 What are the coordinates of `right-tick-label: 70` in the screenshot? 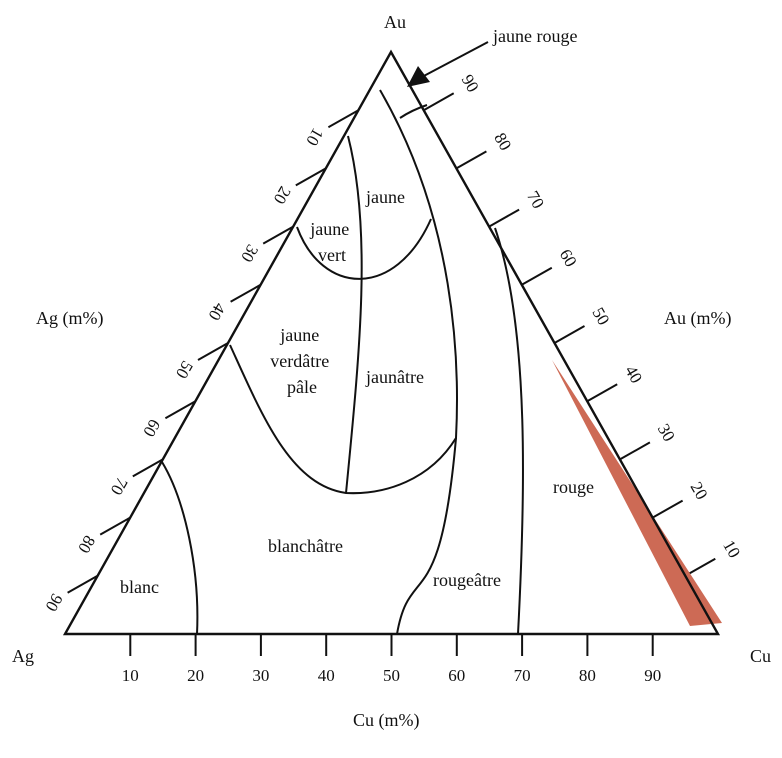 It's located at (535, 200).